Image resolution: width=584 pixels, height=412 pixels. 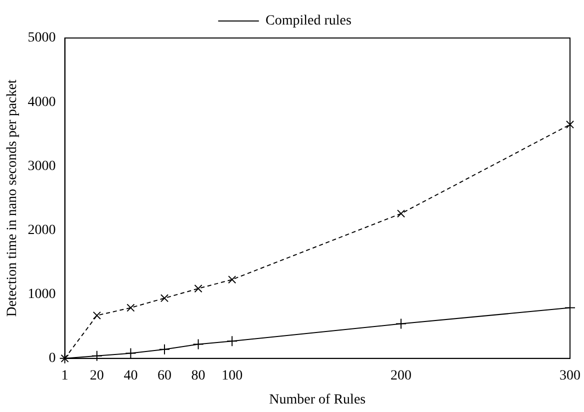 What do you see at coordinates (198, 376) in the screenshot?
I see `x-tick-label: 80` at bounding box center [198, 376].